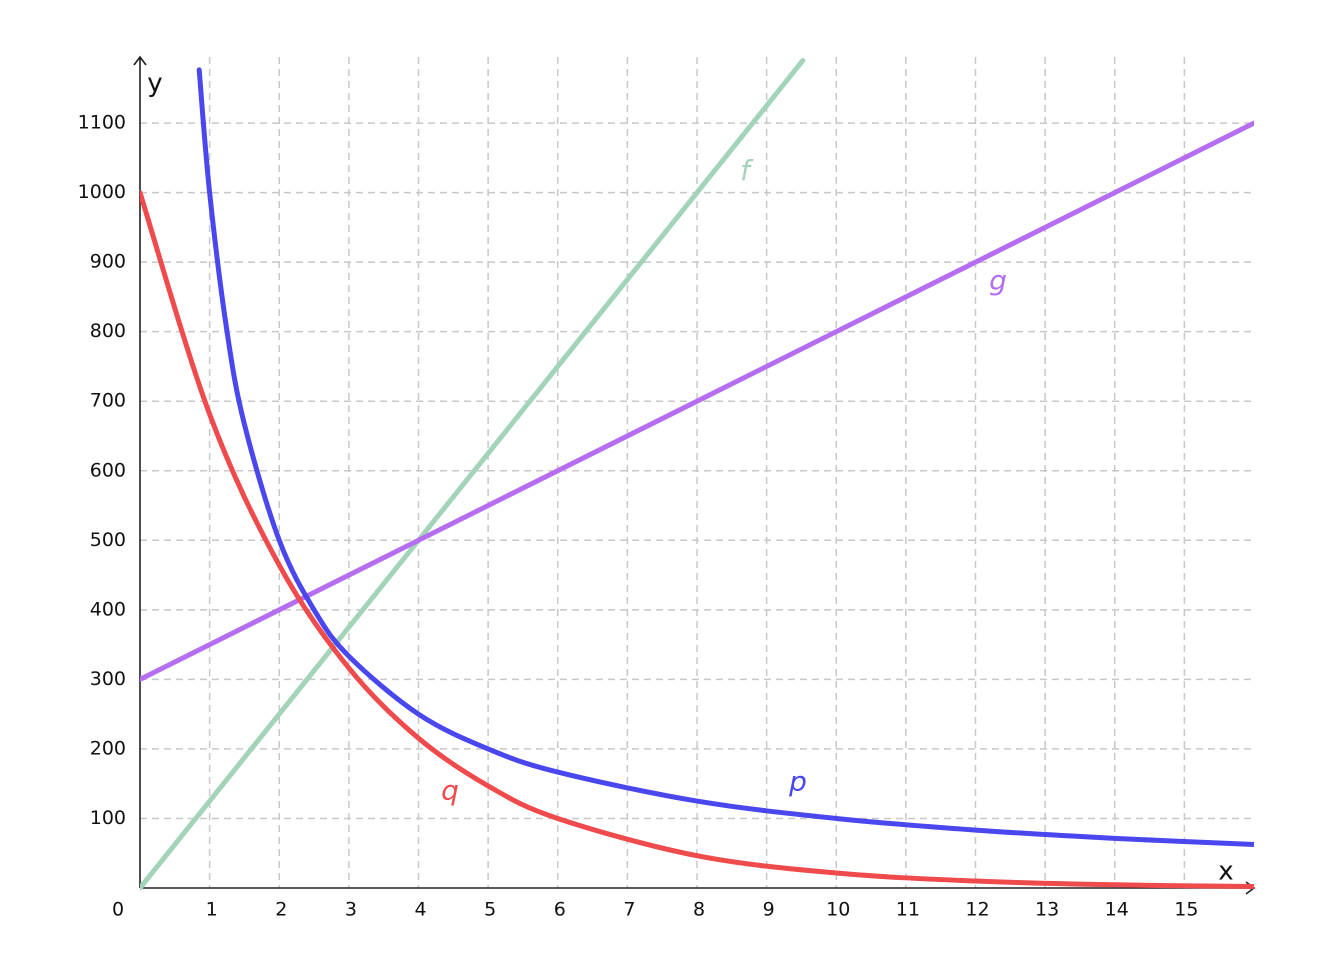 This screenshot has width=1317, height=970. I want to click on x-tick-label: 0, so click(118, 910).